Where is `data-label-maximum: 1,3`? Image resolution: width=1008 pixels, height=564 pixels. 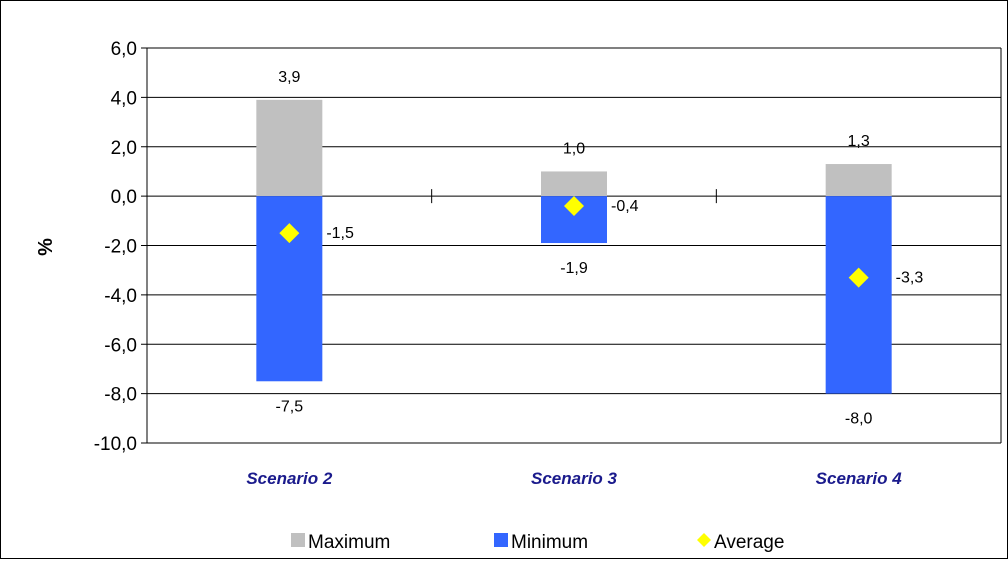
data-label-maximum: 1,3 is located at coordinates (859, 141).